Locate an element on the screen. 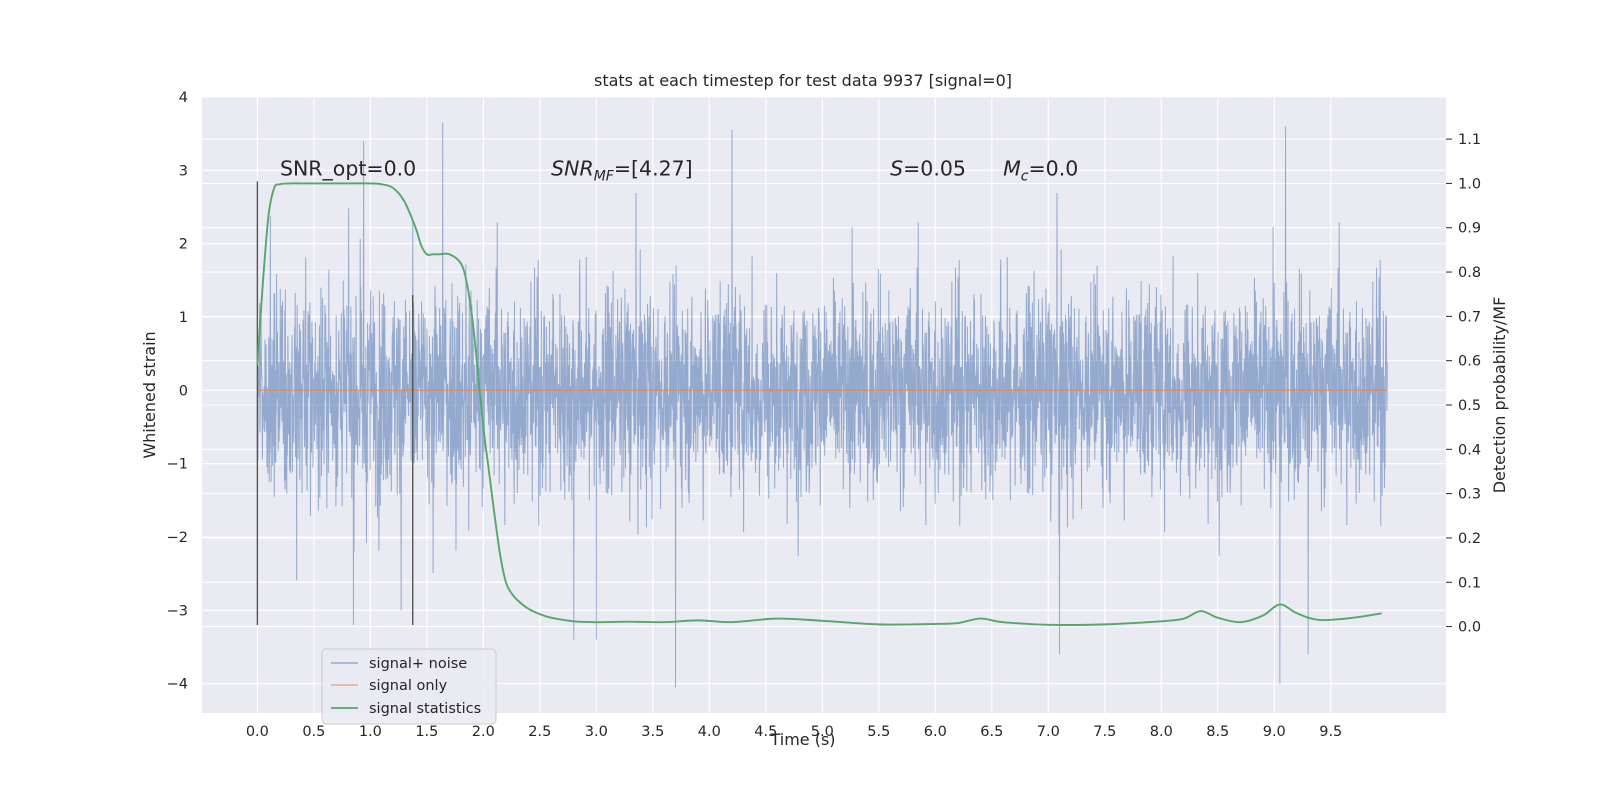 This screenshot has width=1600, height=804. x-tick-label: 1.0 is located at coordinates (370, 732).